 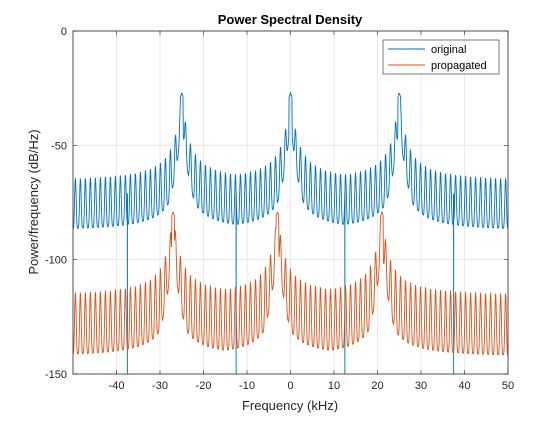 I want to click on legend-box, so click(x=441, y=57).